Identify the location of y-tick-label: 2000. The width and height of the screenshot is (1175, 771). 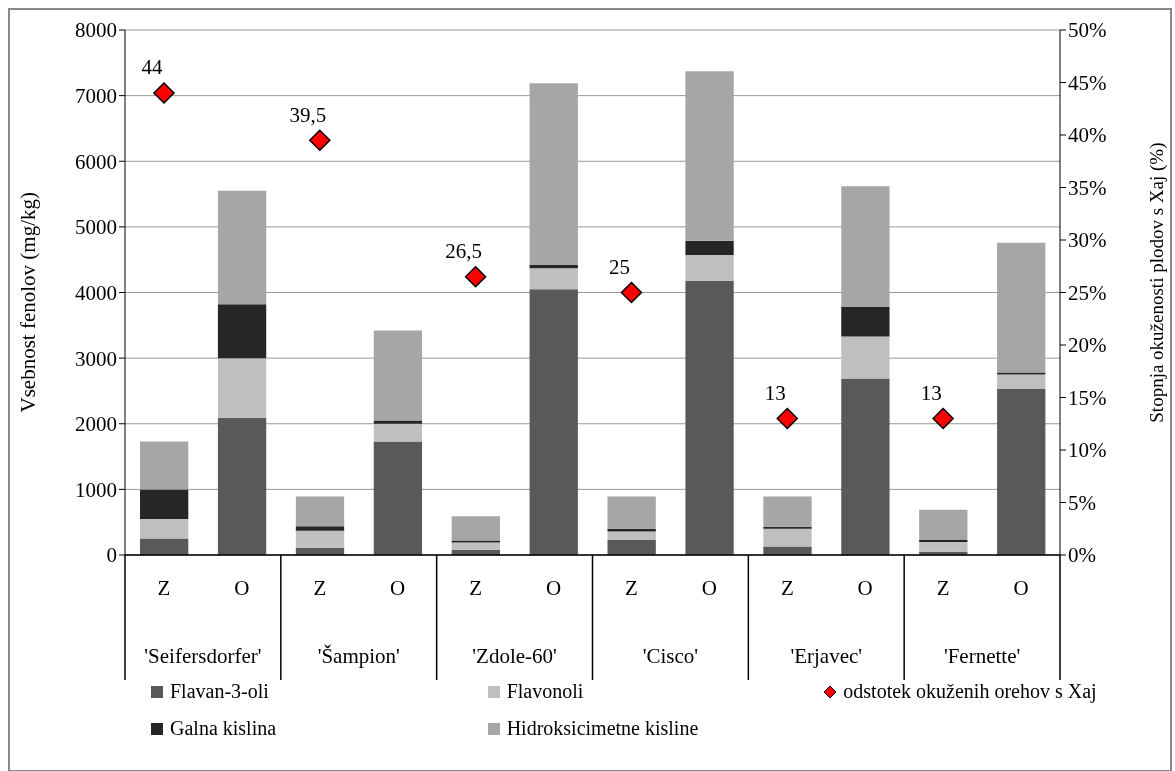
(96, 424).